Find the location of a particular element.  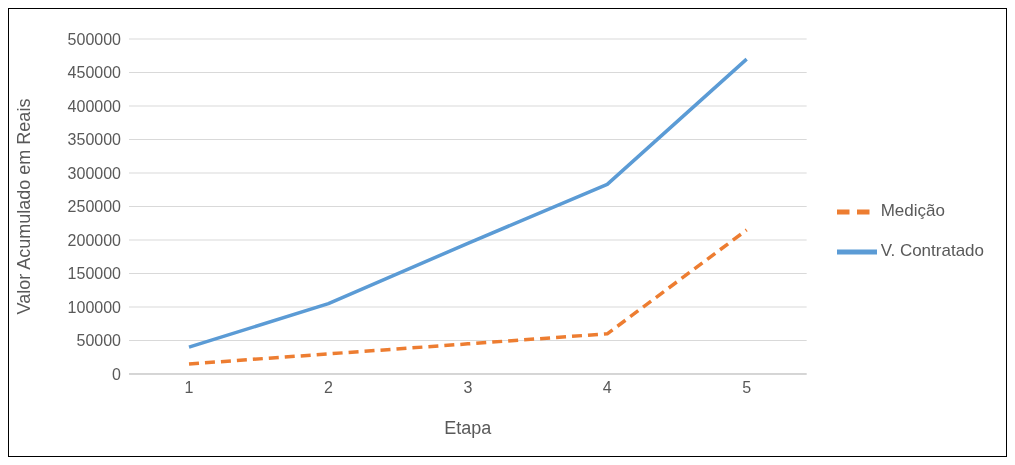

y-tick-label: 200000 is located at coordinates (94, 240).